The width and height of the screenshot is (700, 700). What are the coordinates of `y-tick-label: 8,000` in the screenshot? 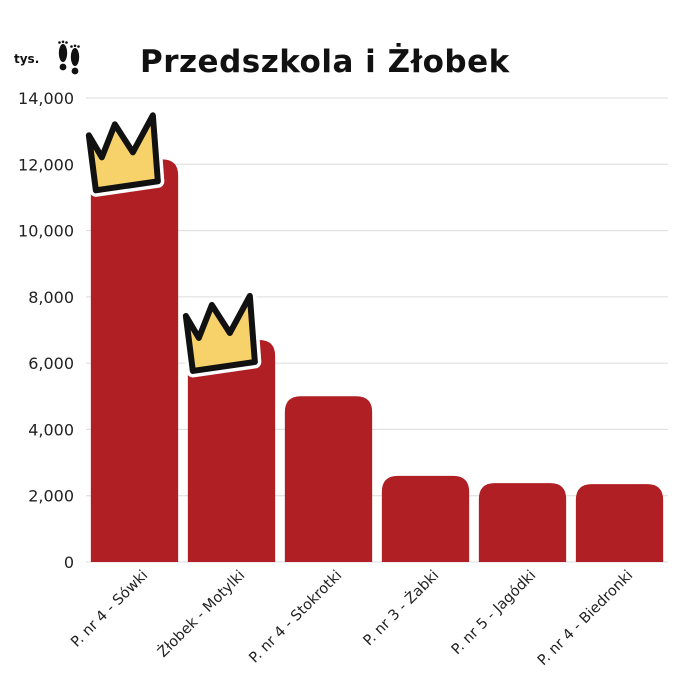 It's located at (51, 297).